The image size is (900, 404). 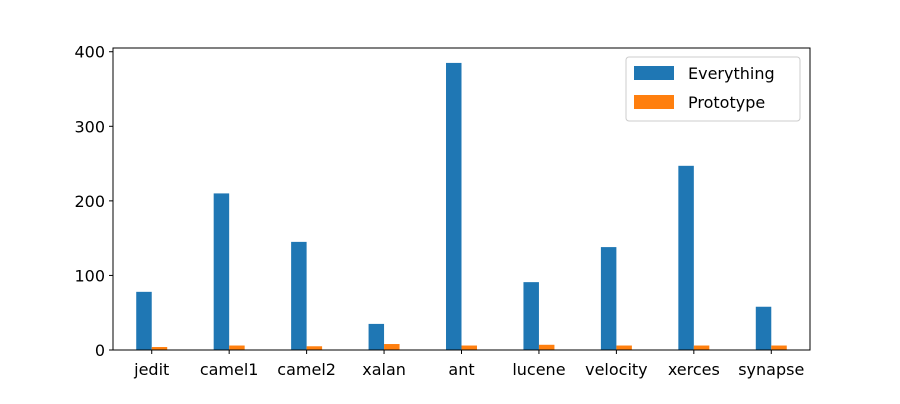 I want to click on bar-prototype-xerces, so click(x=701, y=347).